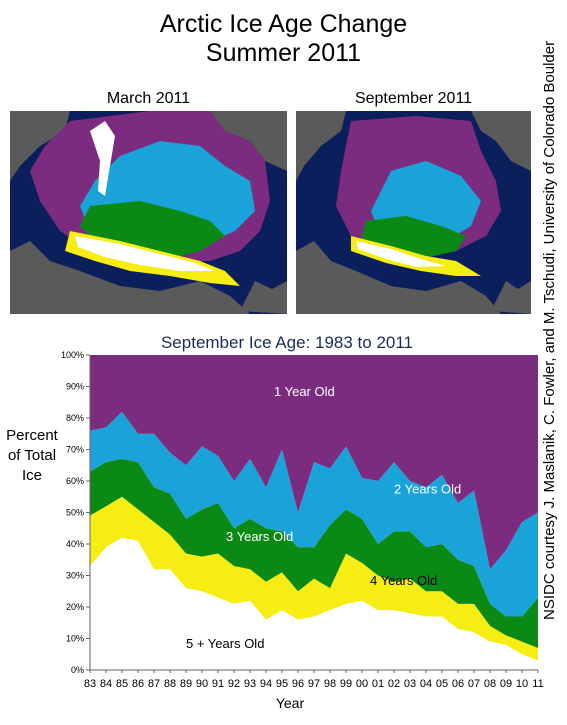  I want to click on x-tick-label: 03, so click(410, 684).